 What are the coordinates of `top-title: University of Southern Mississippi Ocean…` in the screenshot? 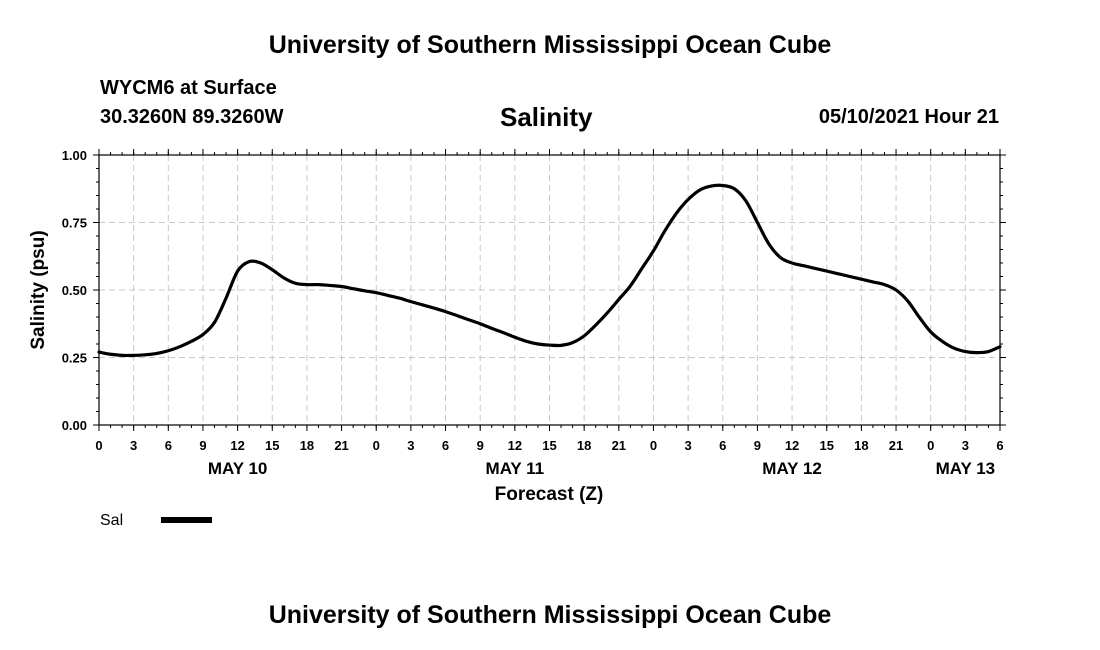 It's located at (550, 45).